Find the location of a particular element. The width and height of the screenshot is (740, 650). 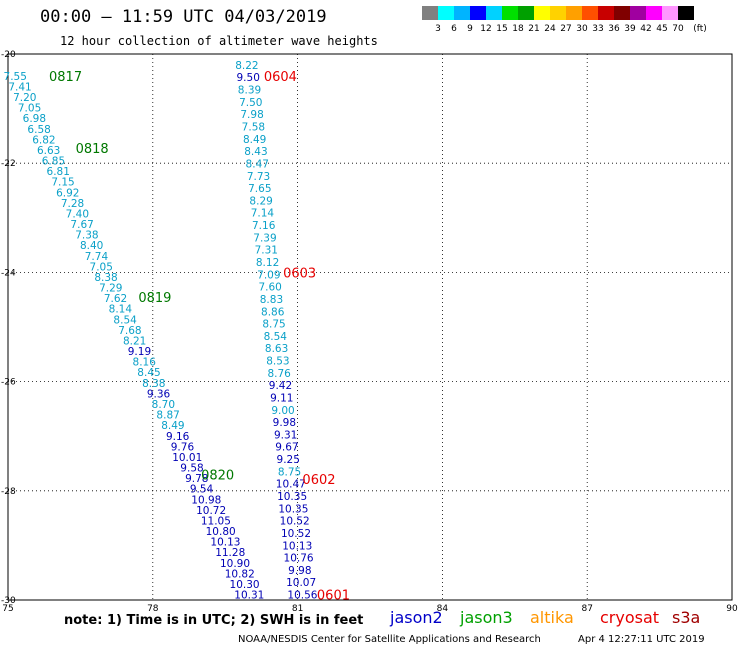

swh-reading: 11.28 is located at coordinates (230, 553).